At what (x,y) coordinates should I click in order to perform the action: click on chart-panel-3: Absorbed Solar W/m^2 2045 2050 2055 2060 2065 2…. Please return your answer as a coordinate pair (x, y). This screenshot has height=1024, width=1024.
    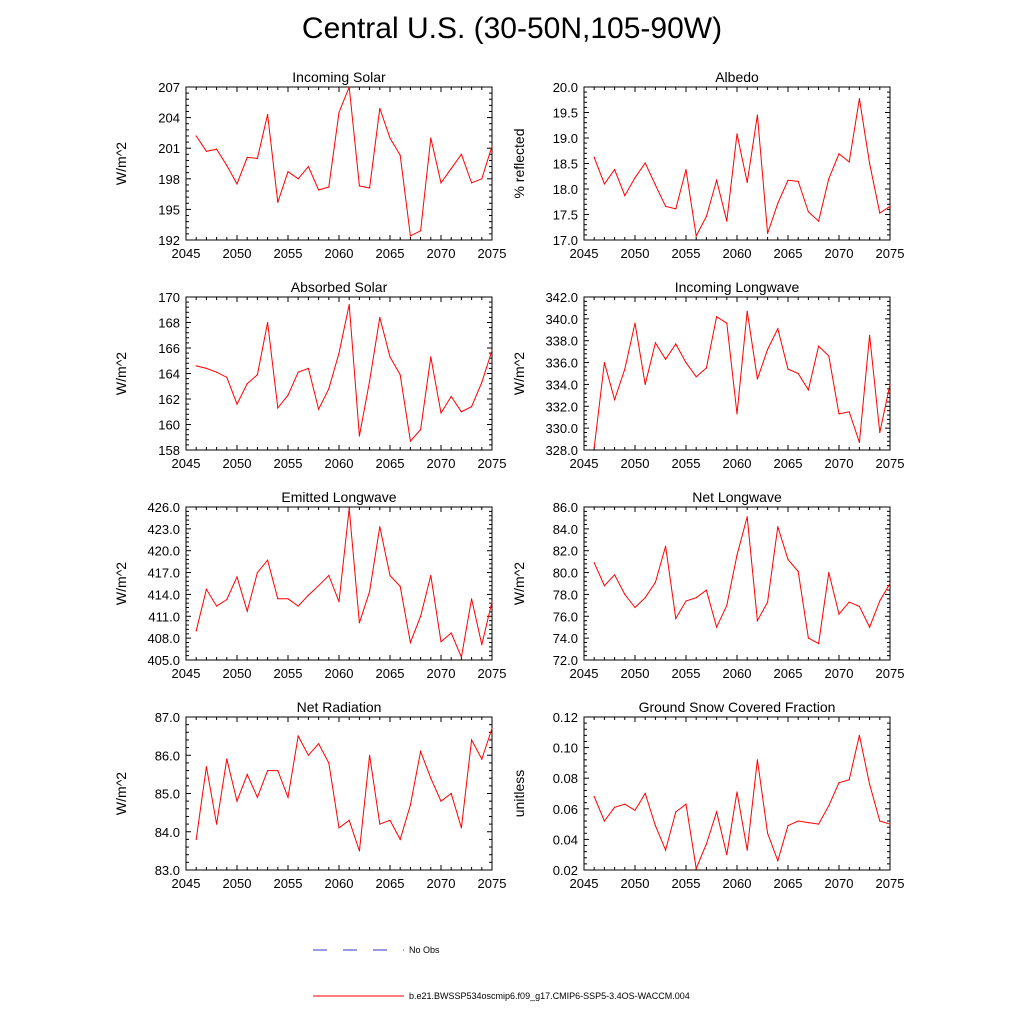
    Looking at the image, I should click on (309, 375).